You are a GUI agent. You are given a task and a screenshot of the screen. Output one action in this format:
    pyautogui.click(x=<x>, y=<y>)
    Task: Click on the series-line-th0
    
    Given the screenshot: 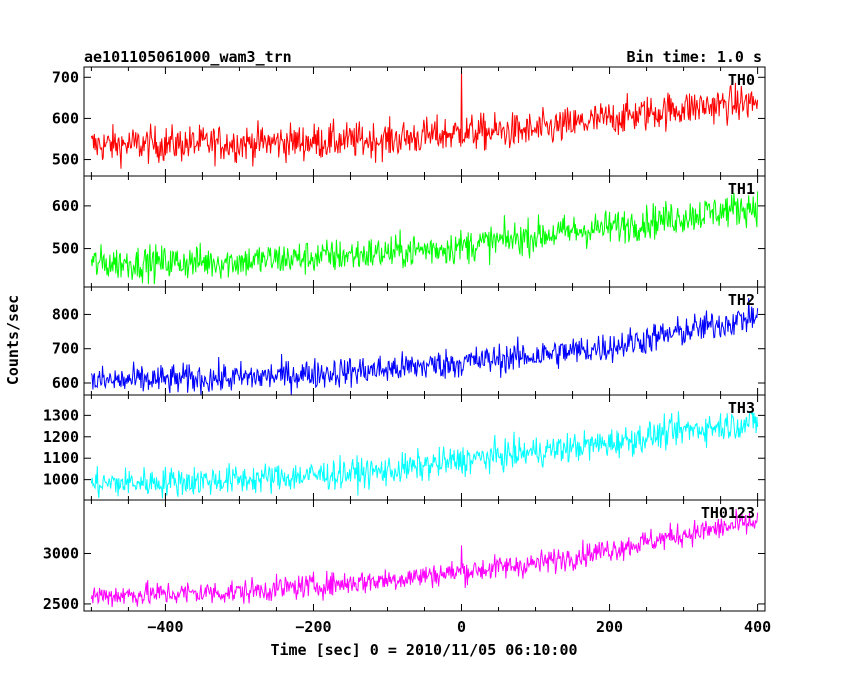 What is the action you would take?
    pyautogui.click(x=424, y=117)
    